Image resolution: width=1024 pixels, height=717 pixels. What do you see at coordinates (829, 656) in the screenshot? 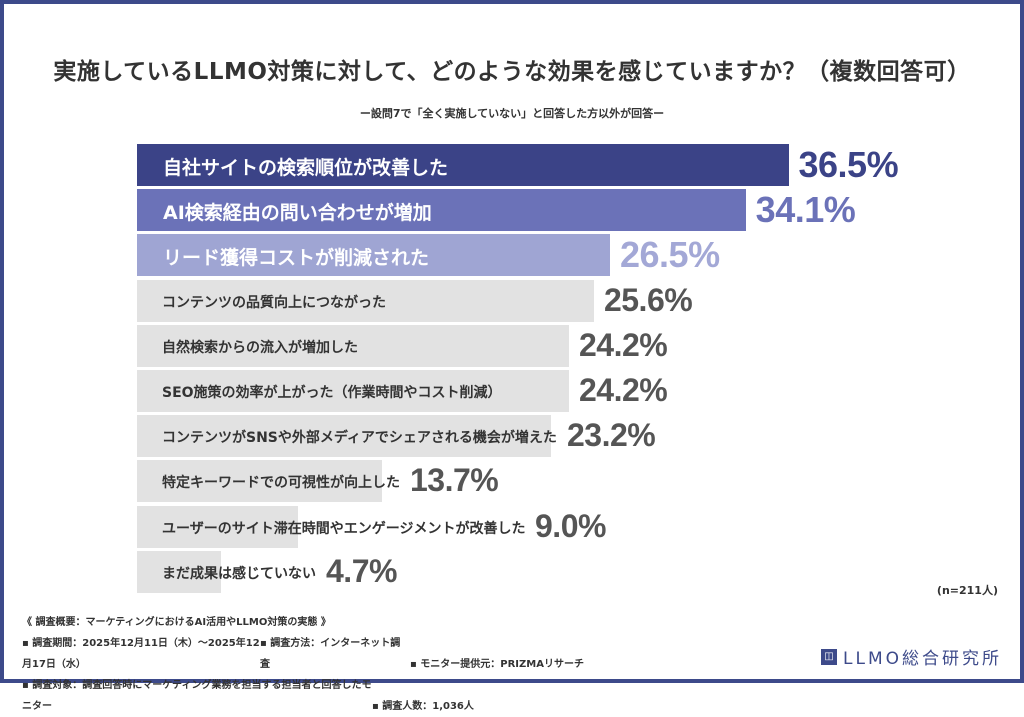
I see `logo-mark-icon: ◫` at bounding box center [829, 656].